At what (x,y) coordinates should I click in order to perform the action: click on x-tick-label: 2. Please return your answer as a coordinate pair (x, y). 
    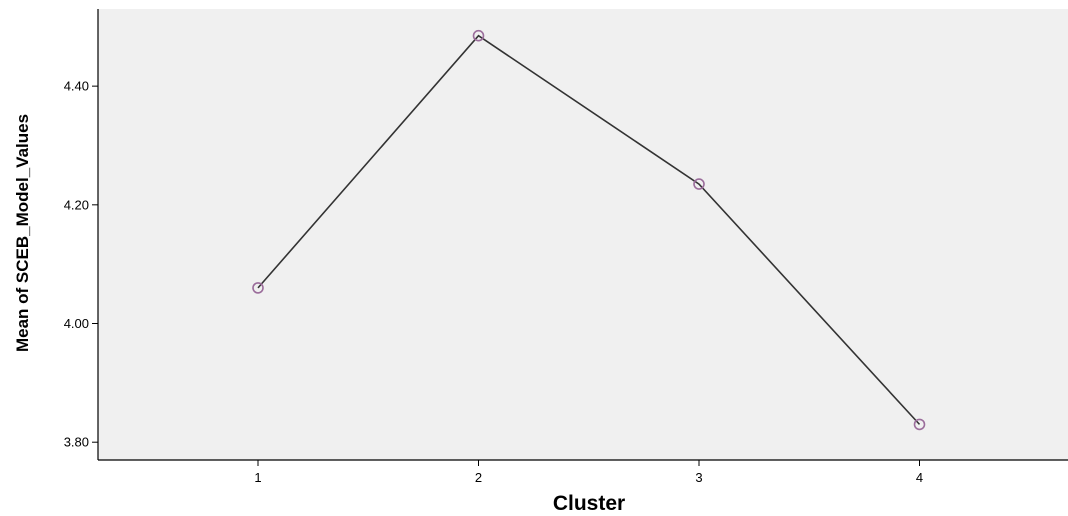
    Looking at the image, I should click on (478, 477).